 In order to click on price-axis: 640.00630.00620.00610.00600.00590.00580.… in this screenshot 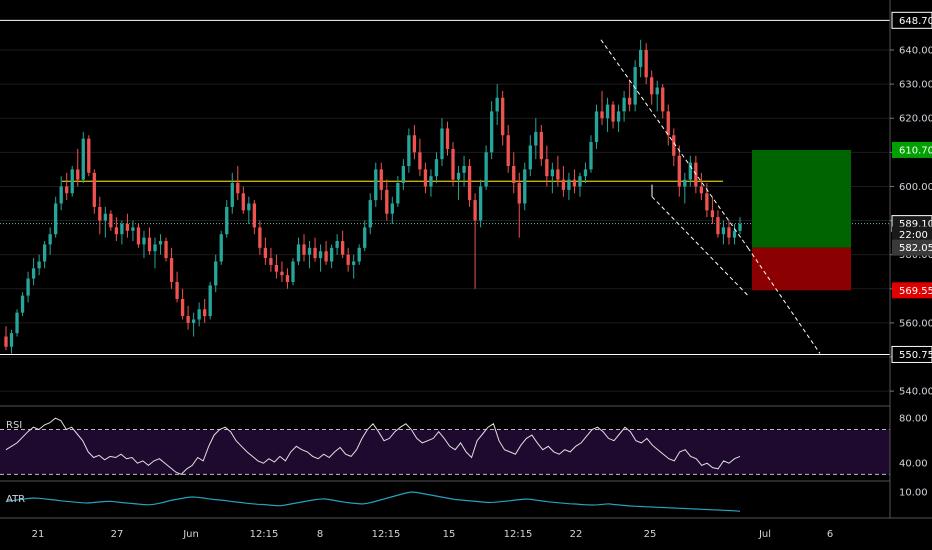, I will do `click(910, 259)`.